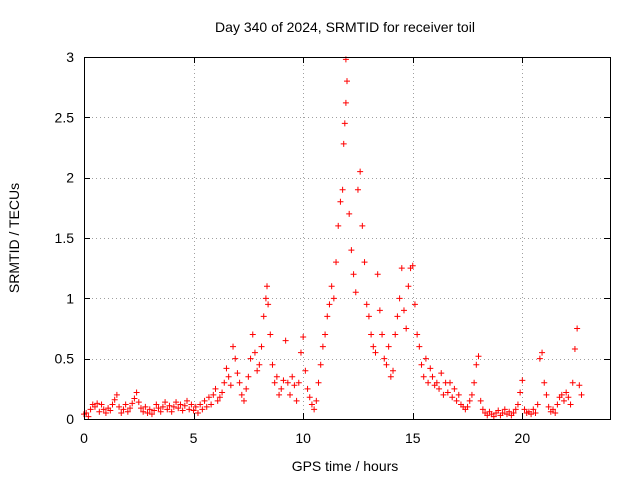 The height and width of the screenshot is (480, 640). What do you see at coordinates (523, 438) in the screenshot?
I see `x-tick-label: 20` at bounding box center [523, 438].